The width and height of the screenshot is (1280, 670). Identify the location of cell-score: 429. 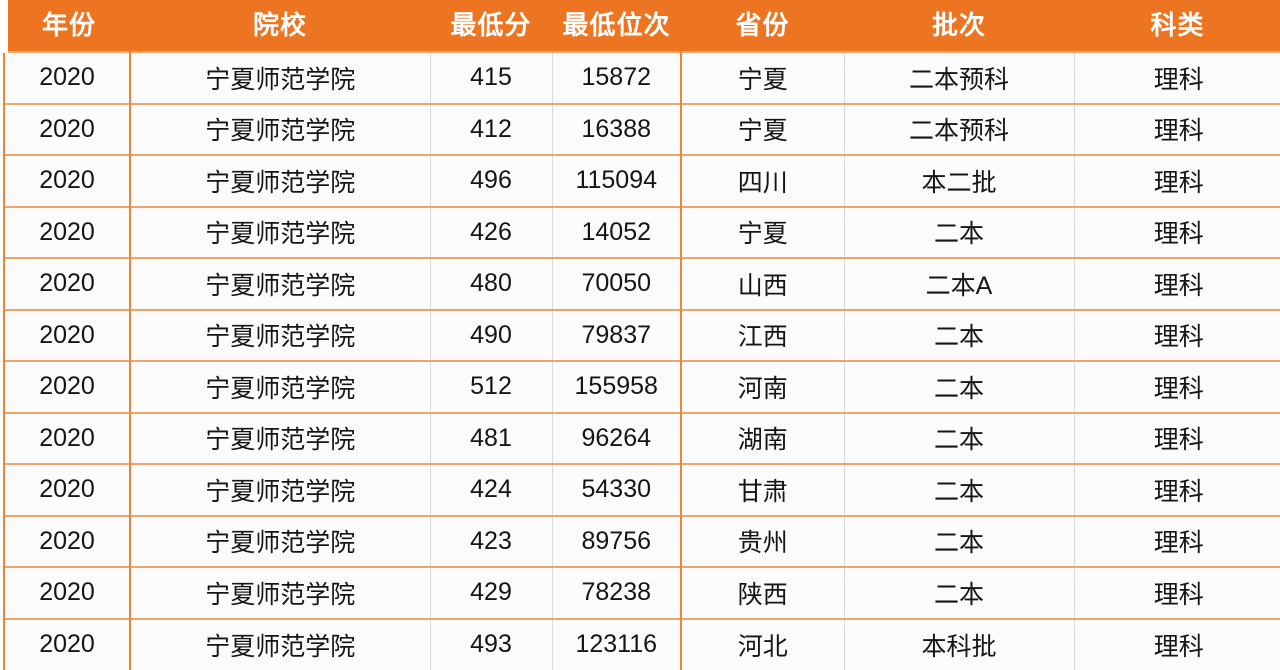
(491, 593).